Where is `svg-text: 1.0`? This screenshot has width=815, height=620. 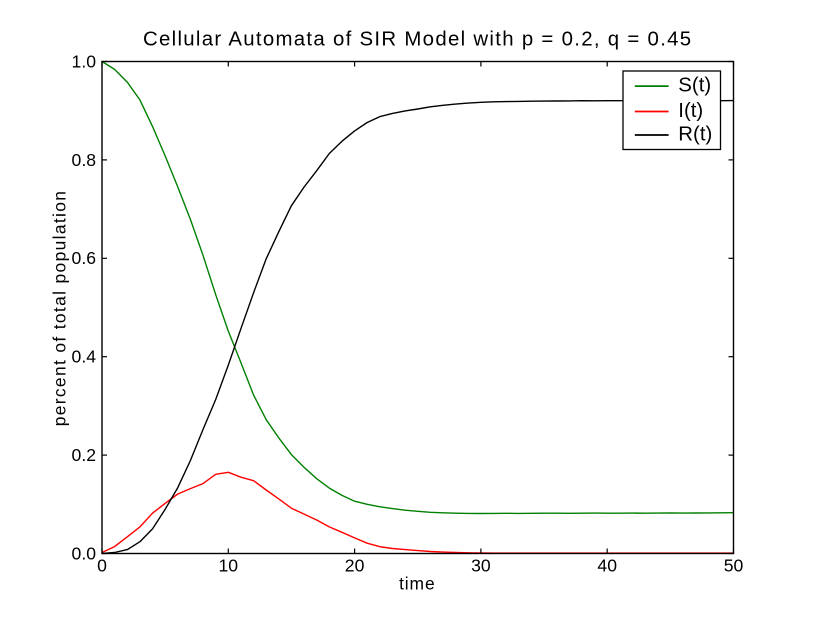 svg-text: 1.0 is located at coordinates (84, 61).